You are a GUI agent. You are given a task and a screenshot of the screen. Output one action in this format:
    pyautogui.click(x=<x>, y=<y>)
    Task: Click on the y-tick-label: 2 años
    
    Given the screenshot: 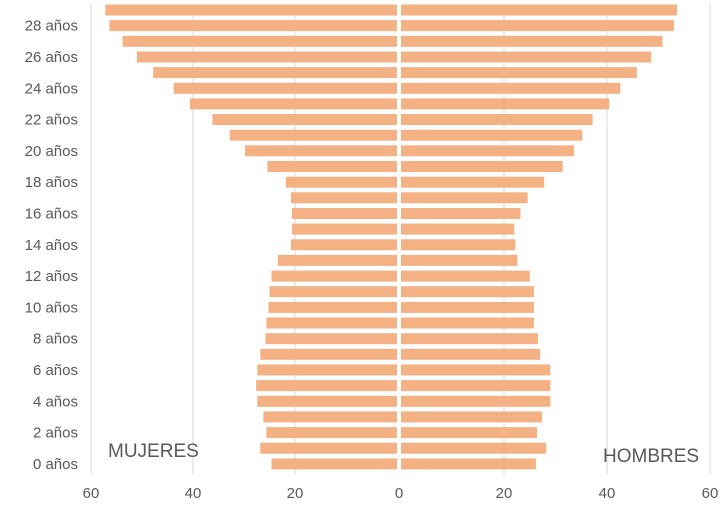 What is the action you would take?
    pyautogui.click(x=55, y=433)
    